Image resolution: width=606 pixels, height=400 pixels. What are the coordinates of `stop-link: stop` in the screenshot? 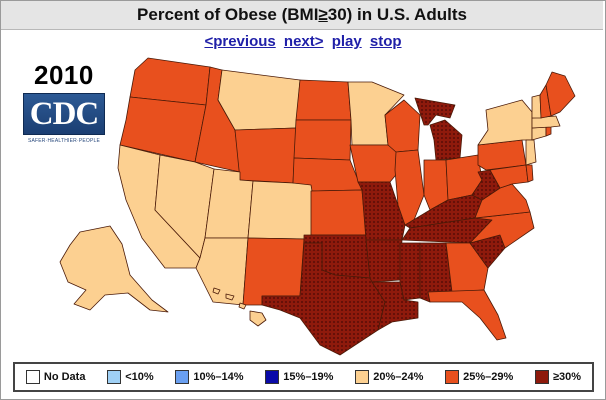 It's located at (385, 41).